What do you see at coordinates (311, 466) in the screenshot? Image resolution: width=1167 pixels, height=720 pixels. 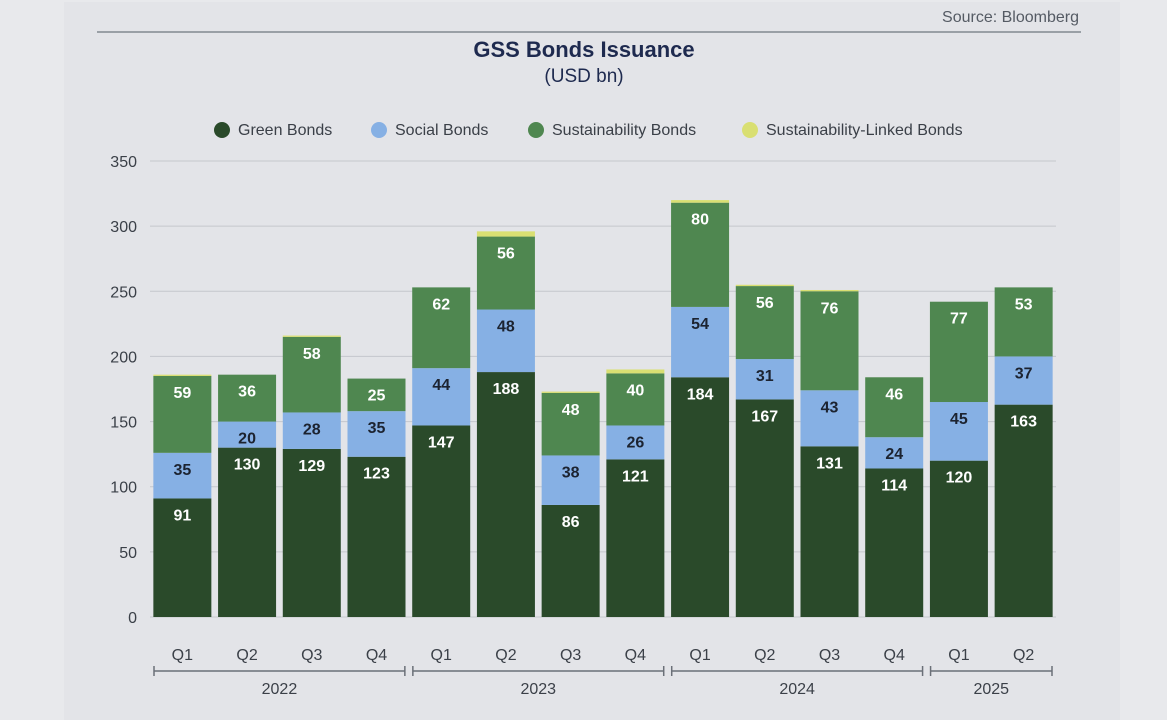 I see `data-label: 129` at bounding box center [311, 466].